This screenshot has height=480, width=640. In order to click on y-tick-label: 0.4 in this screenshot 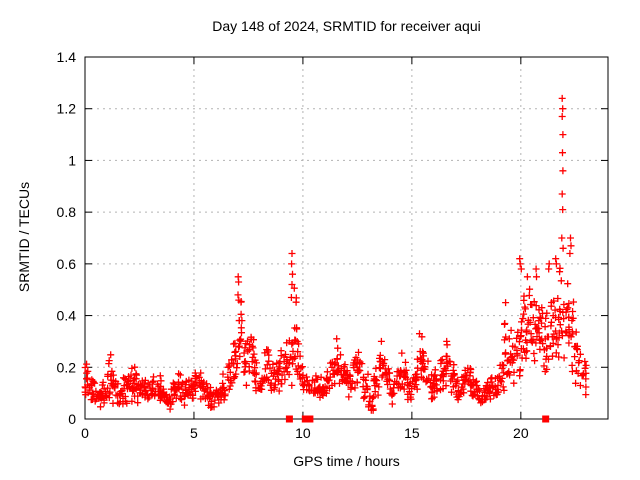, I will do `click(67, 316)`.